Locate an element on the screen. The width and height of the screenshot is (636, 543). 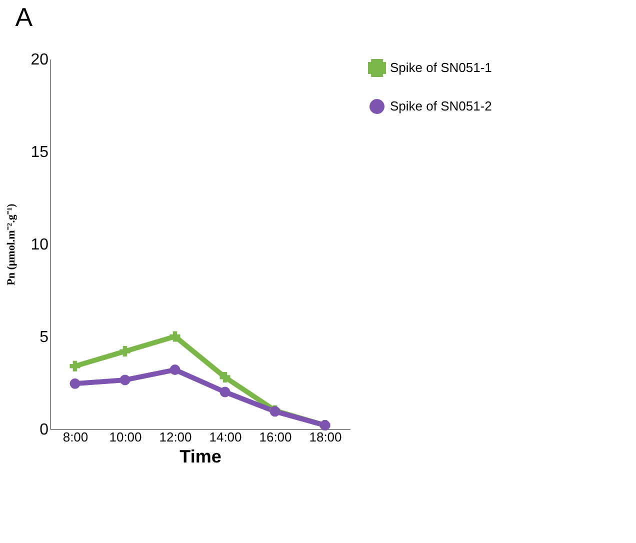
x-tick-label: 8:00 is located at coordinates (75, 437).